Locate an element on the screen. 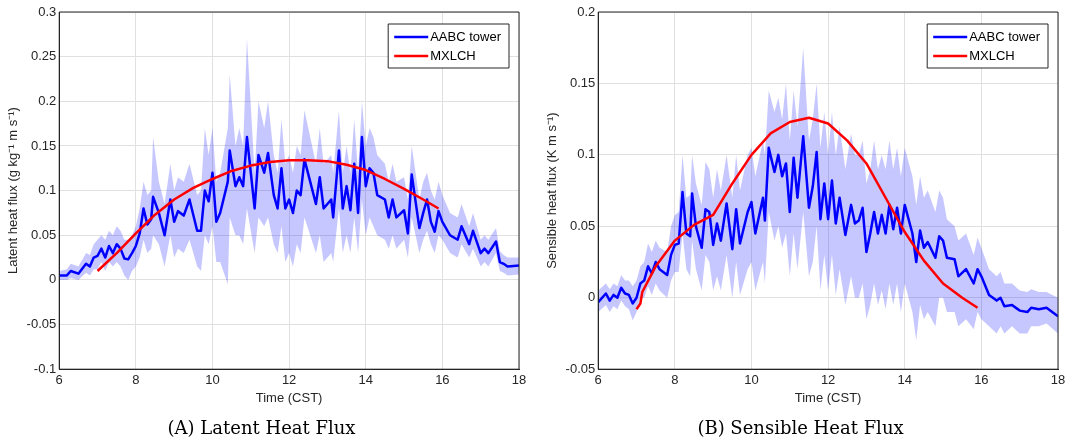 This screenshot has height=444, width=1078. y-axis-title: Latent heat flux (g kg⁻¹ m s⁻¹) is located at coordinates (13, 191).